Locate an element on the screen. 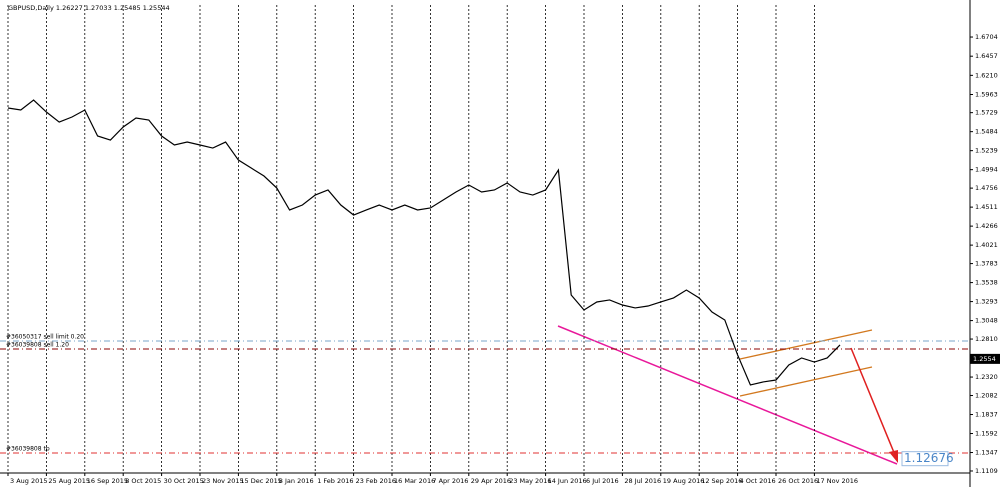 The height and width of the screenshot is (491, 1000). x-tick-label: 28 Jul 2016 is located at coordinates (642, 481).